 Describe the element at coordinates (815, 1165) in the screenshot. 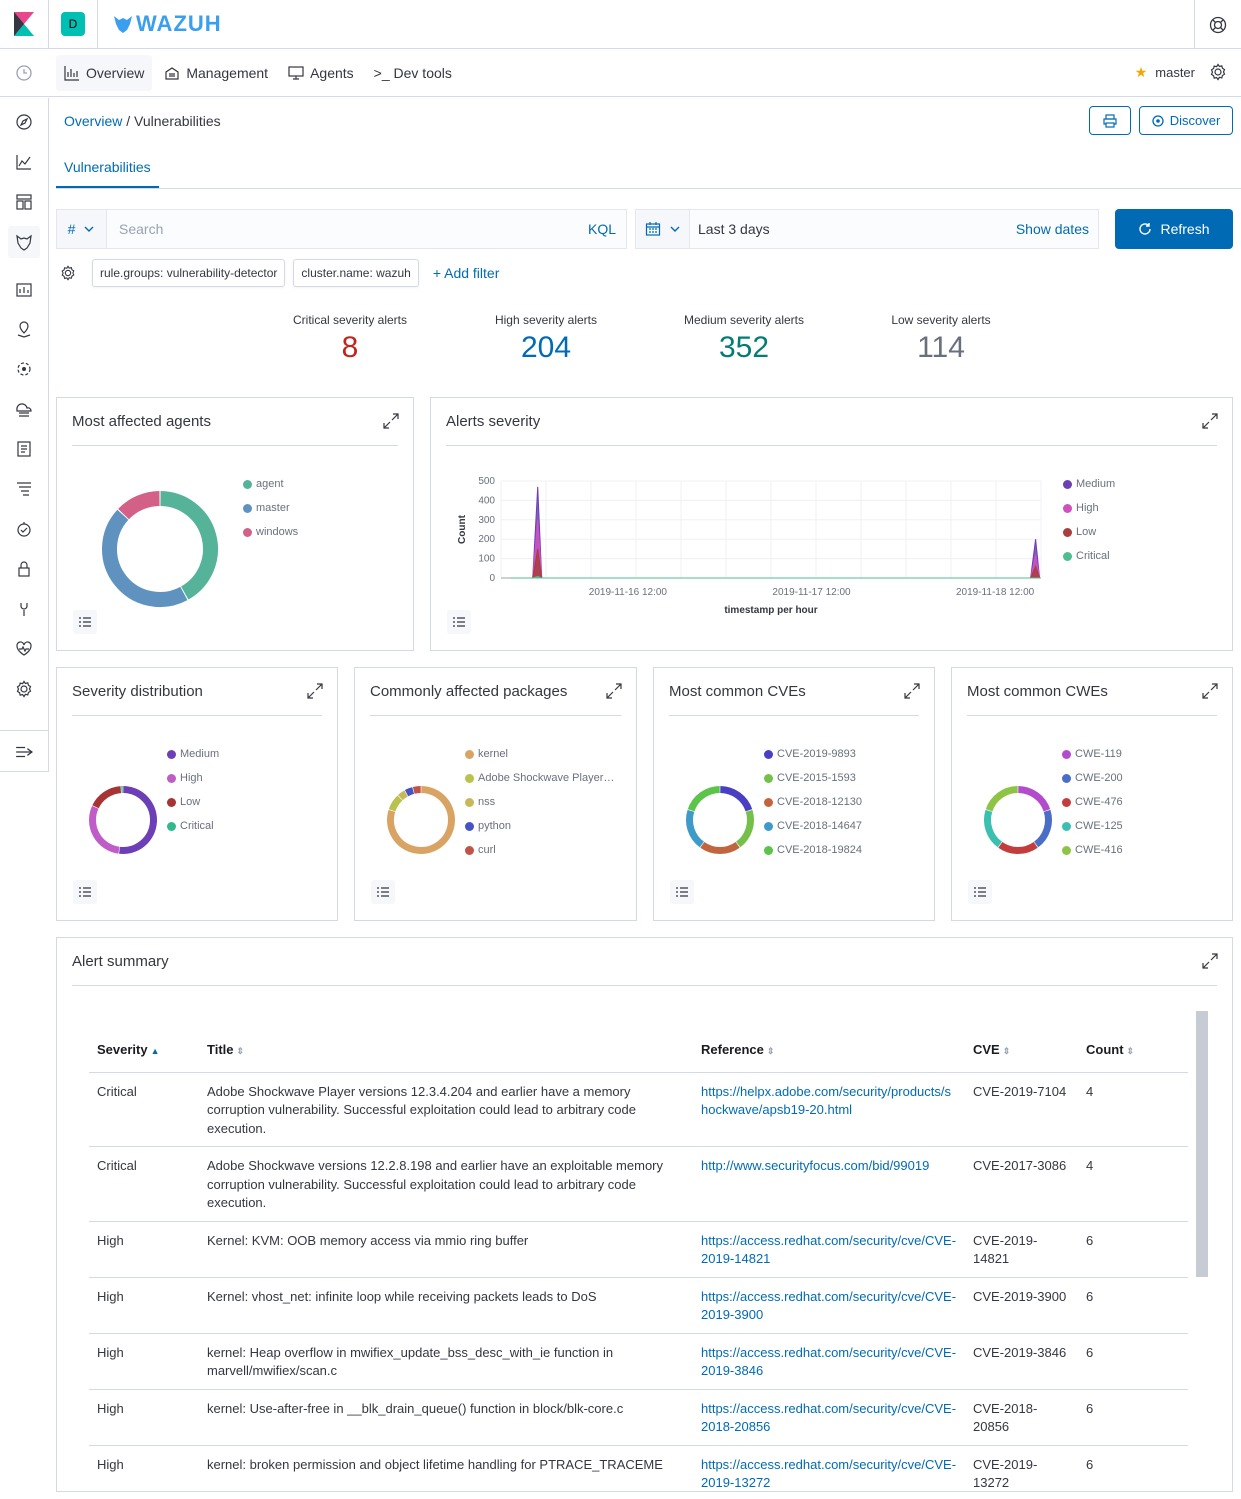

I see `reference-link: http://www.securityfocus.com/bid/99019` at that location.